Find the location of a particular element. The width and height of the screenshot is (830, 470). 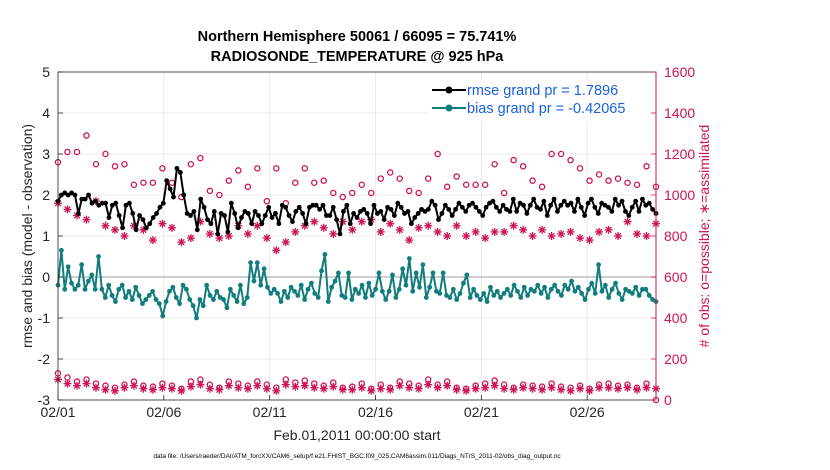

y2-axis-label: # of obs: o=possible; ∗=assimilated is located at coordinates (704, 236).